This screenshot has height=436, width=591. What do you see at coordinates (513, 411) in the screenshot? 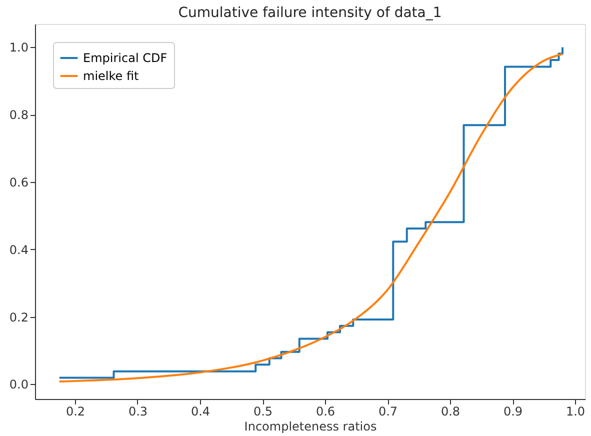
I see `x-tick-label: 0.9` at bounding box center [513, 411].